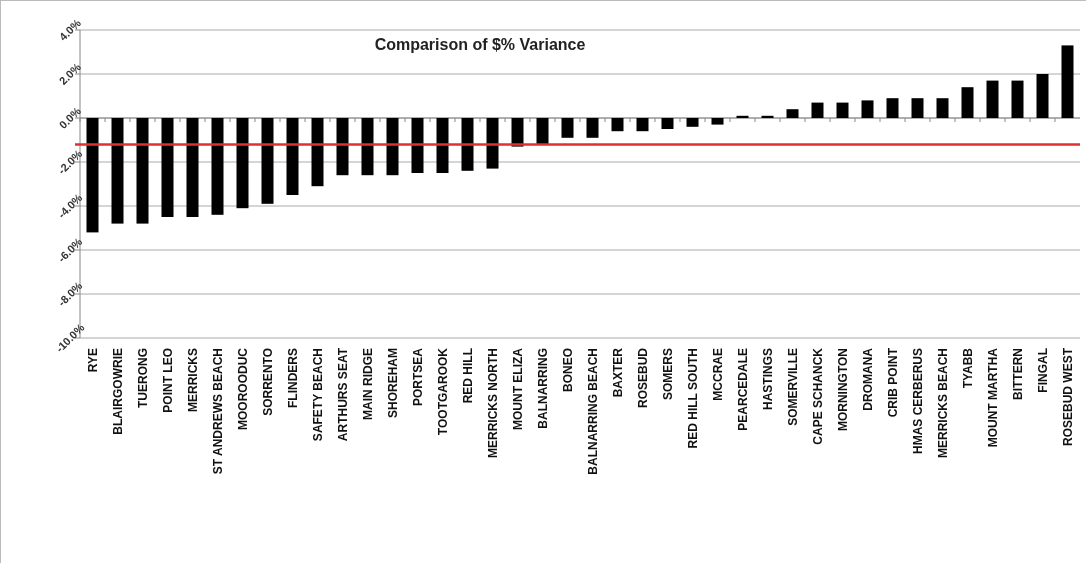  What do you see at coordinates (492, 403) in the screenshot?
I see `x-tick-label: MERRICKS NORTH` at bounding box center [492, 403].